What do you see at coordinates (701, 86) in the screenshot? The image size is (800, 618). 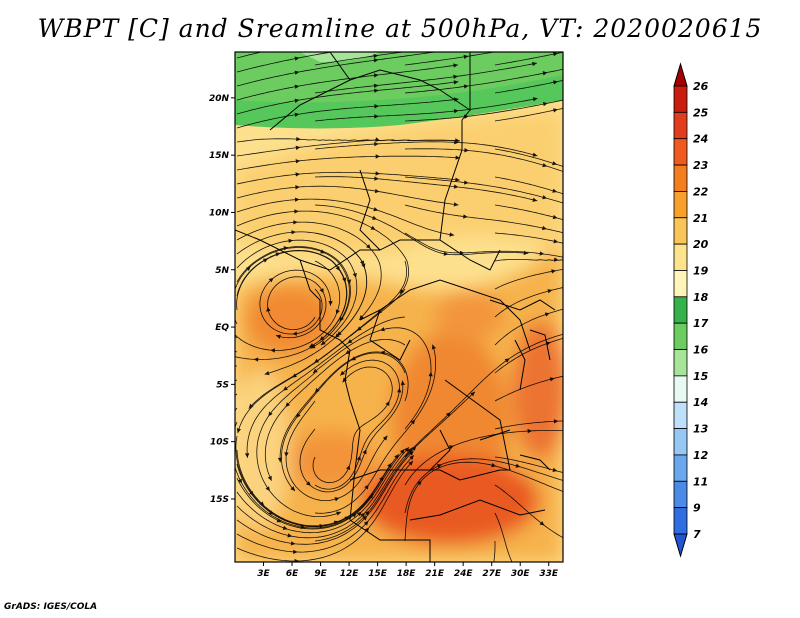 I see `colorbar-label: 26` at bounding box center [701, 86].